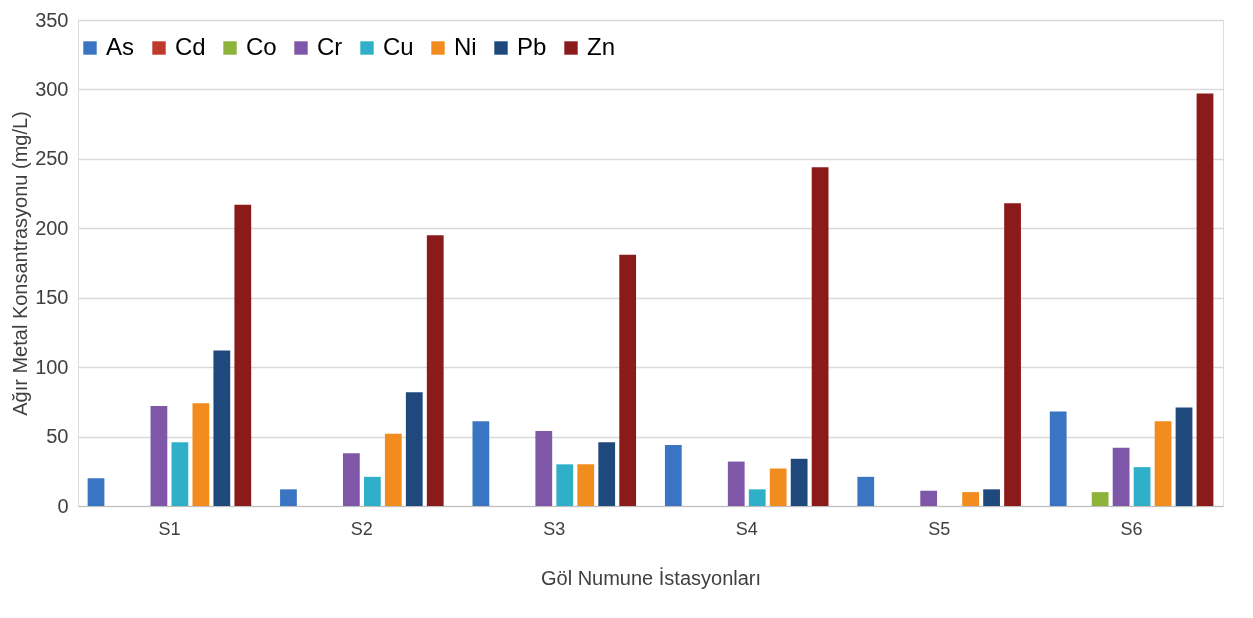 This screenshot has height=618, width=1253. What do you see at coordinates (52, 366) in the screenshot?
I see `y-tick-label: 100` at bounding box center [52, 366].